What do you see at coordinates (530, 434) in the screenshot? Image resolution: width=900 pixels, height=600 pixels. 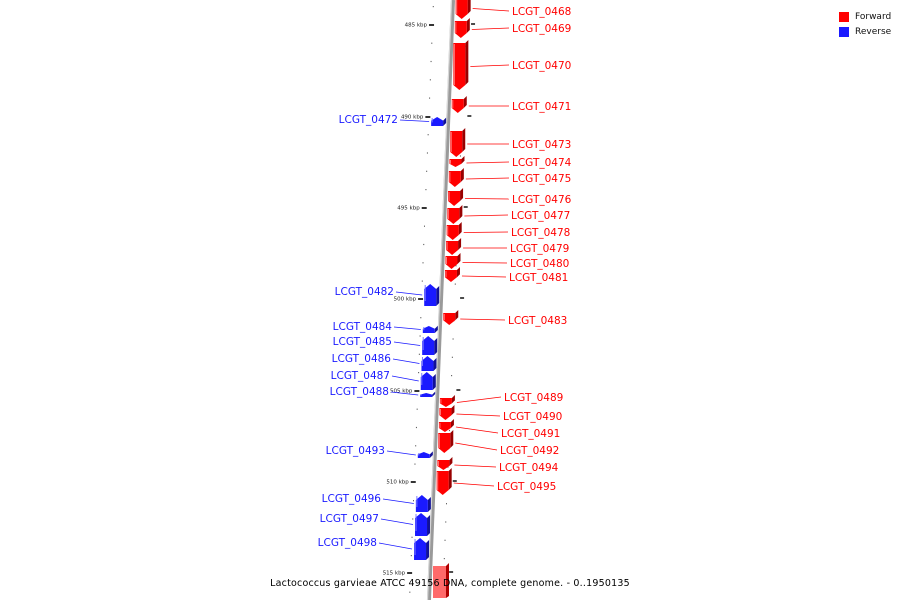 I see `gene-label-LCGT_0491: LCGT_0491` at bounding box center [530, 434].